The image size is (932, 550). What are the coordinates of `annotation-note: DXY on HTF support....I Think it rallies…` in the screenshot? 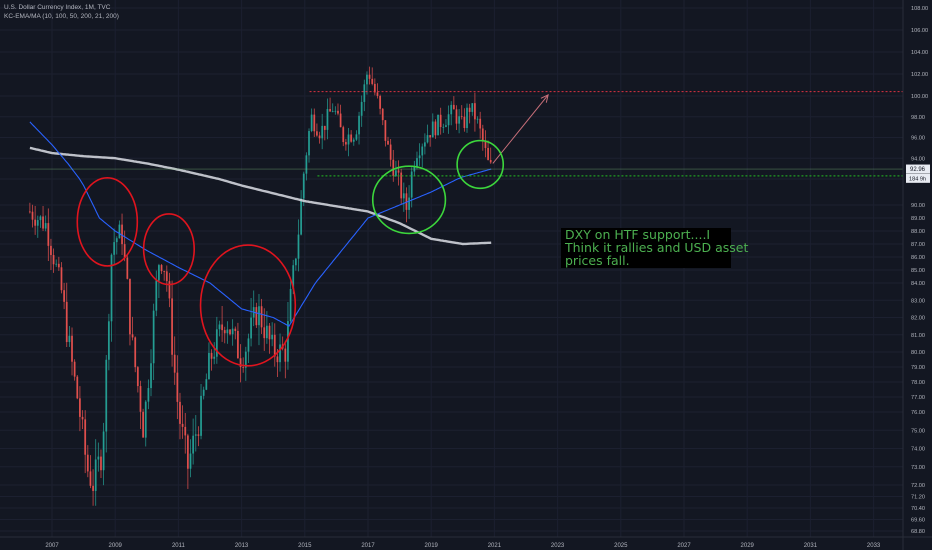 It's located at (655, 248).